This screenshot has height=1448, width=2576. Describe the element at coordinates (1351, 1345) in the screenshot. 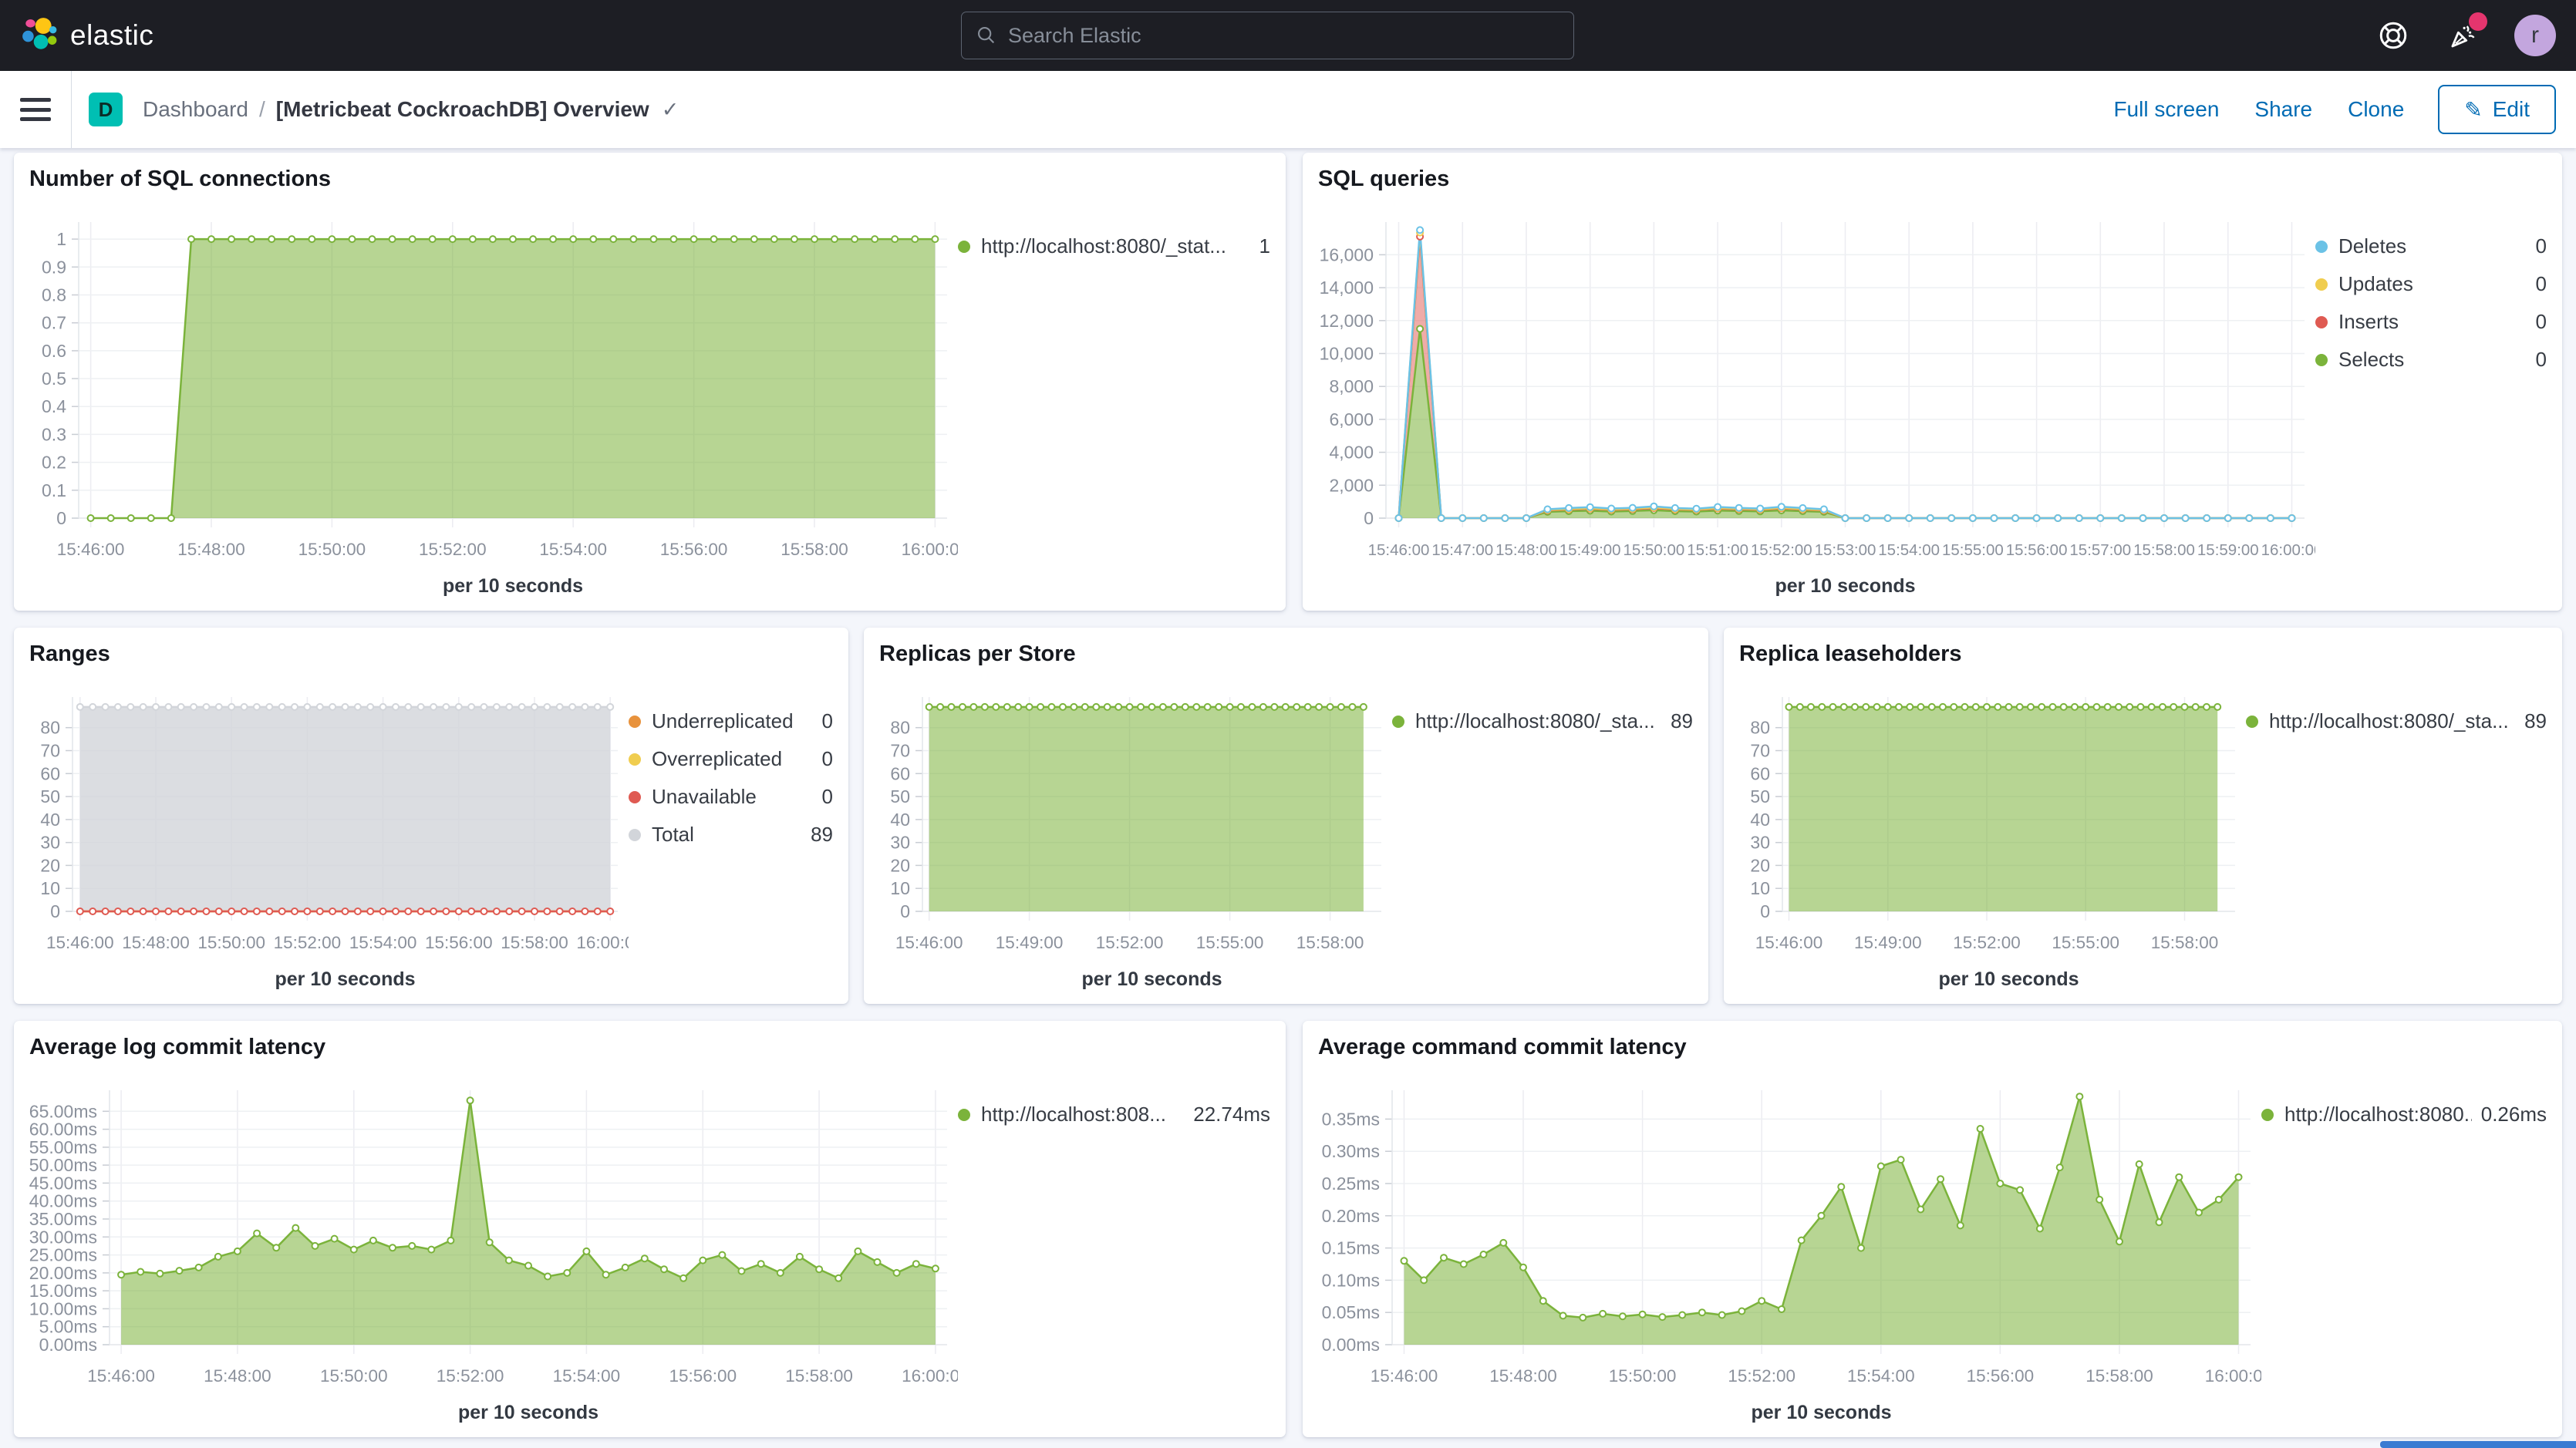

I see `svg-text: 0.00ms` at that location.